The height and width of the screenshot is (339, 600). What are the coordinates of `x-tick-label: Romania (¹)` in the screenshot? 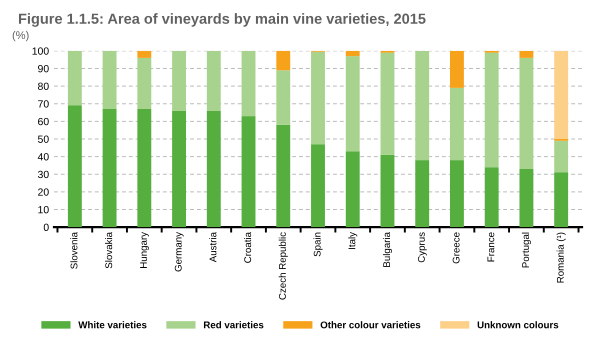 It's located at (561, 257).